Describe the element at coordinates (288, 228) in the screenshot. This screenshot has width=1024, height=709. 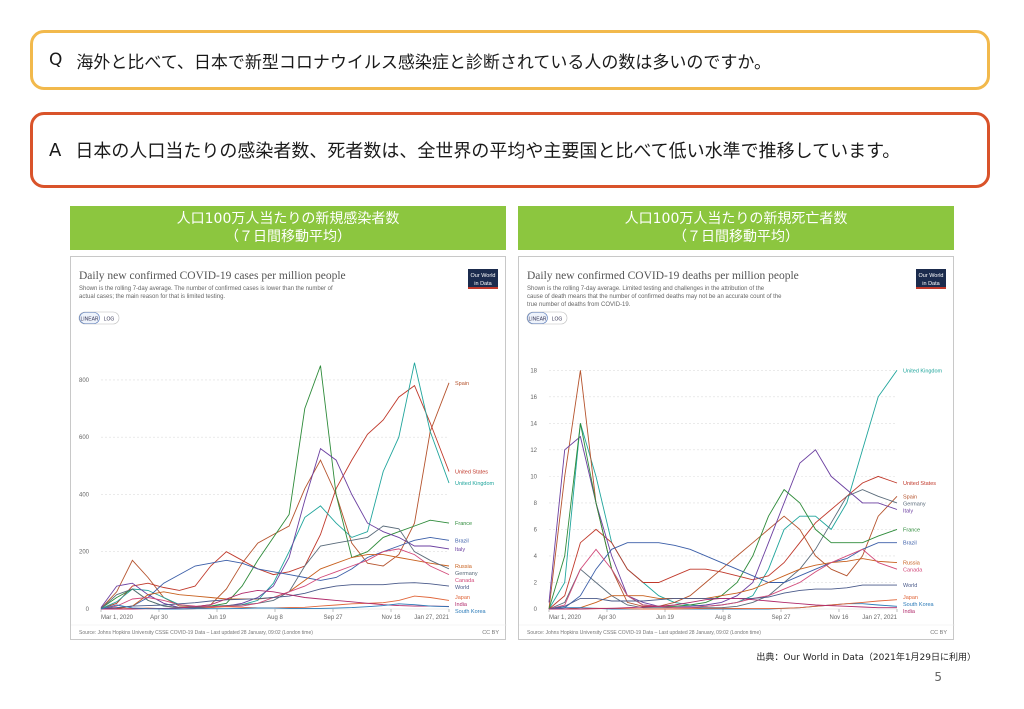
I see `left-panel-header: 人口100万人当たりの新規感染者数 （７日間移動平均）` at that location.